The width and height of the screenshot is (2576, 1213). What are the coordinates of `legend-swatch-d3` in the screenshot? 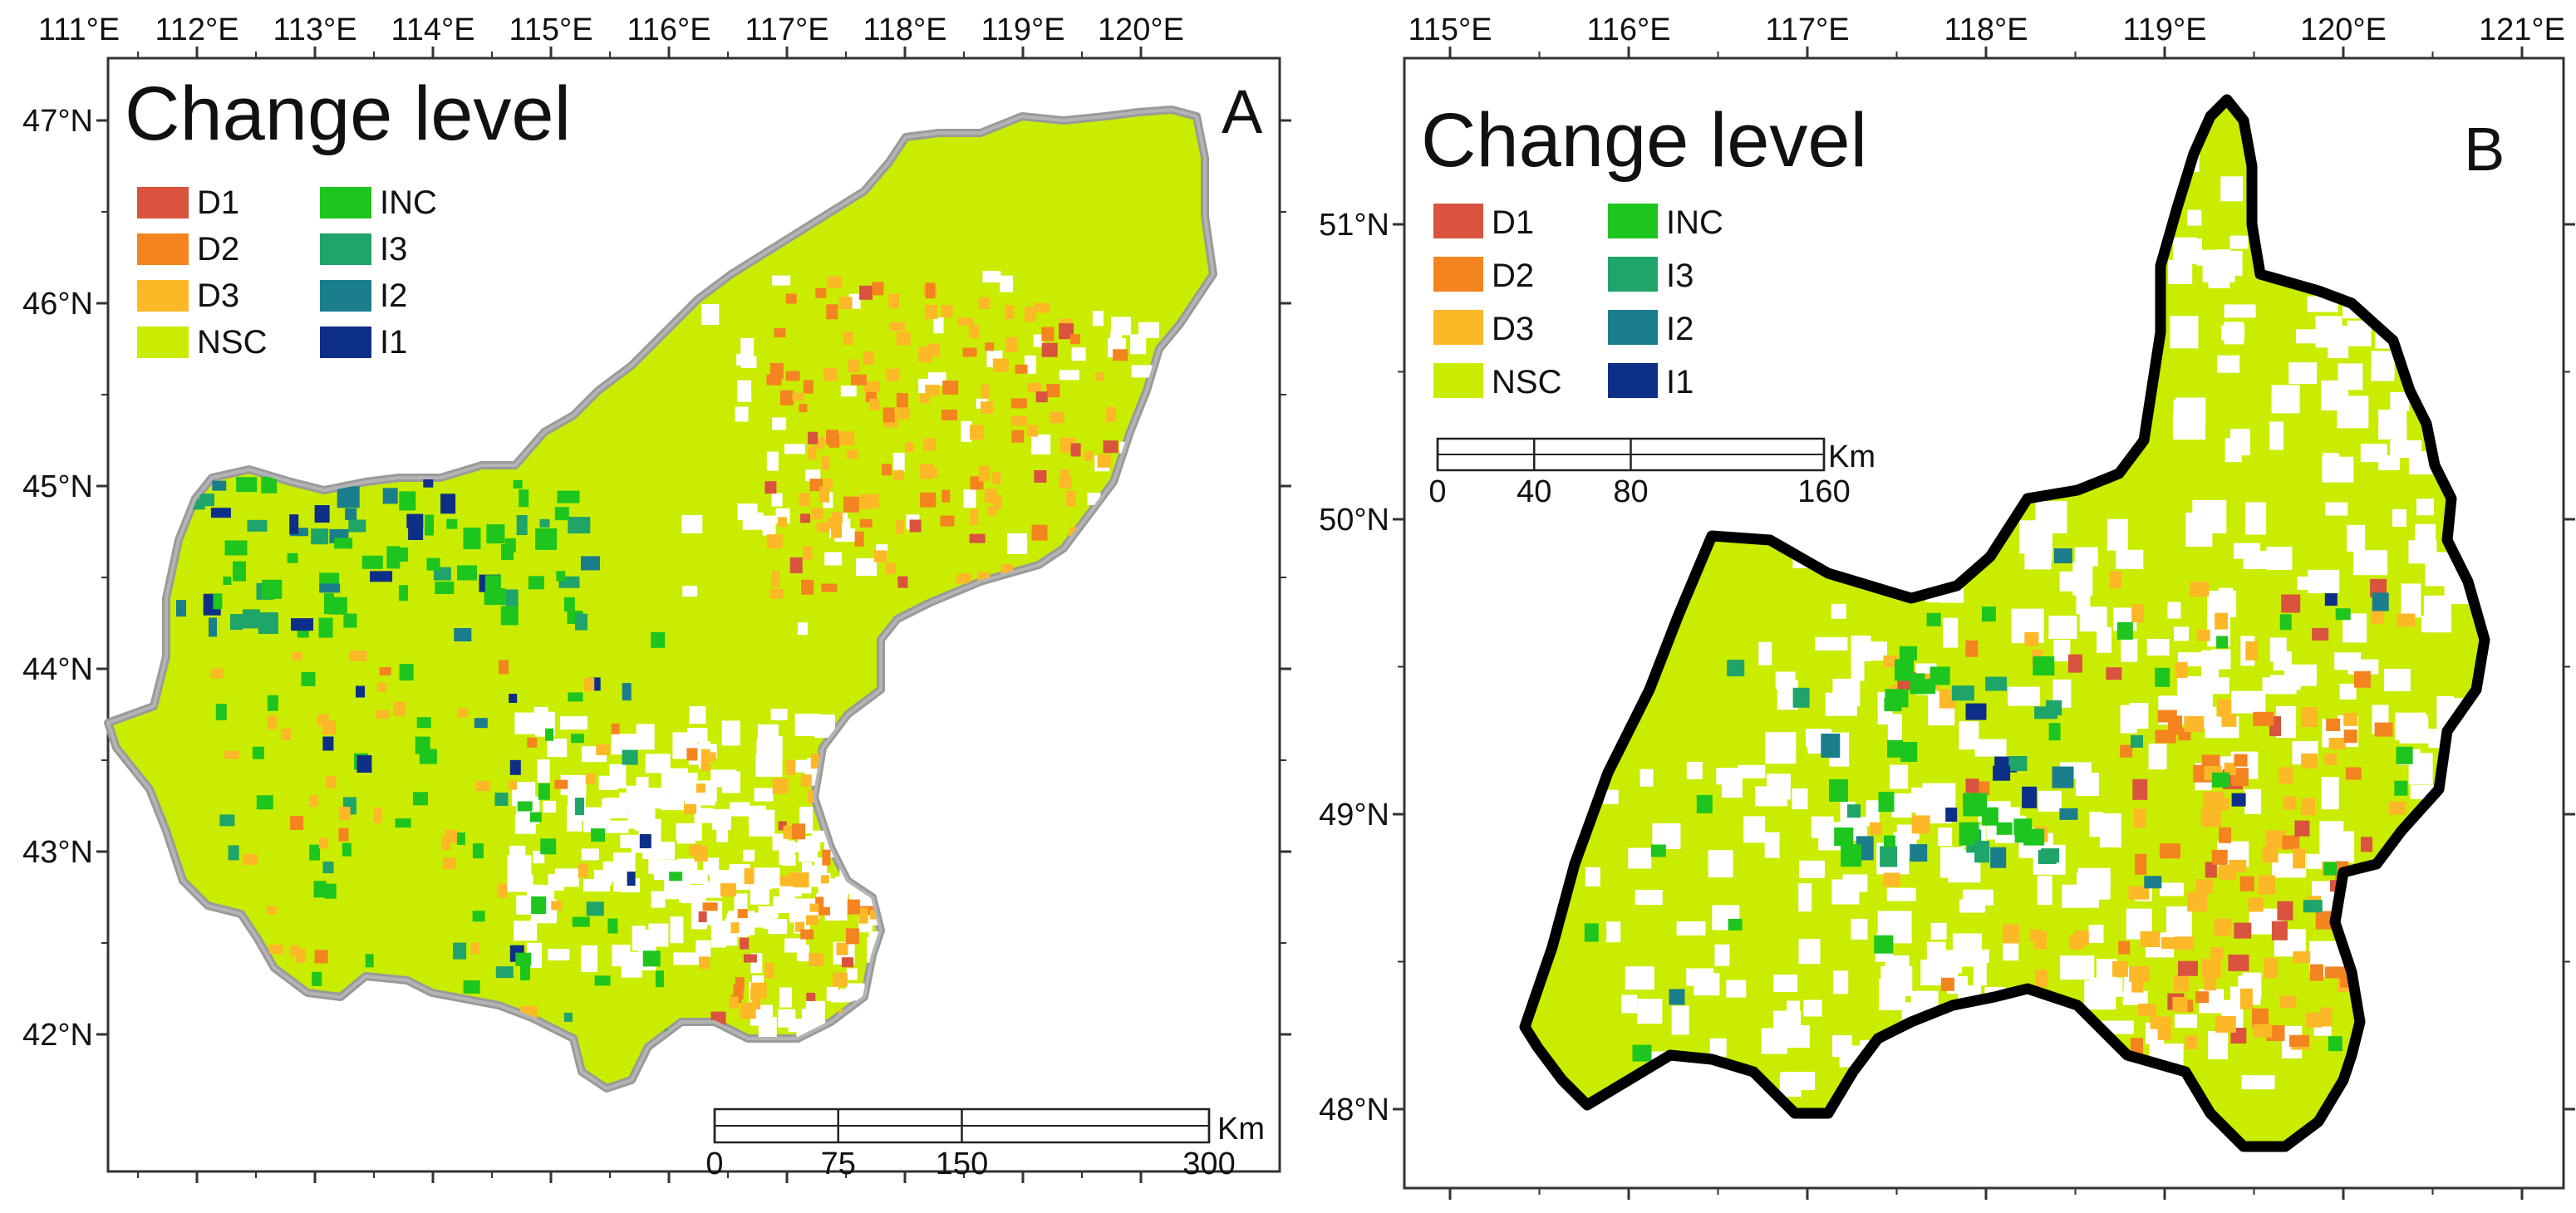 It's located at (1458, 327).